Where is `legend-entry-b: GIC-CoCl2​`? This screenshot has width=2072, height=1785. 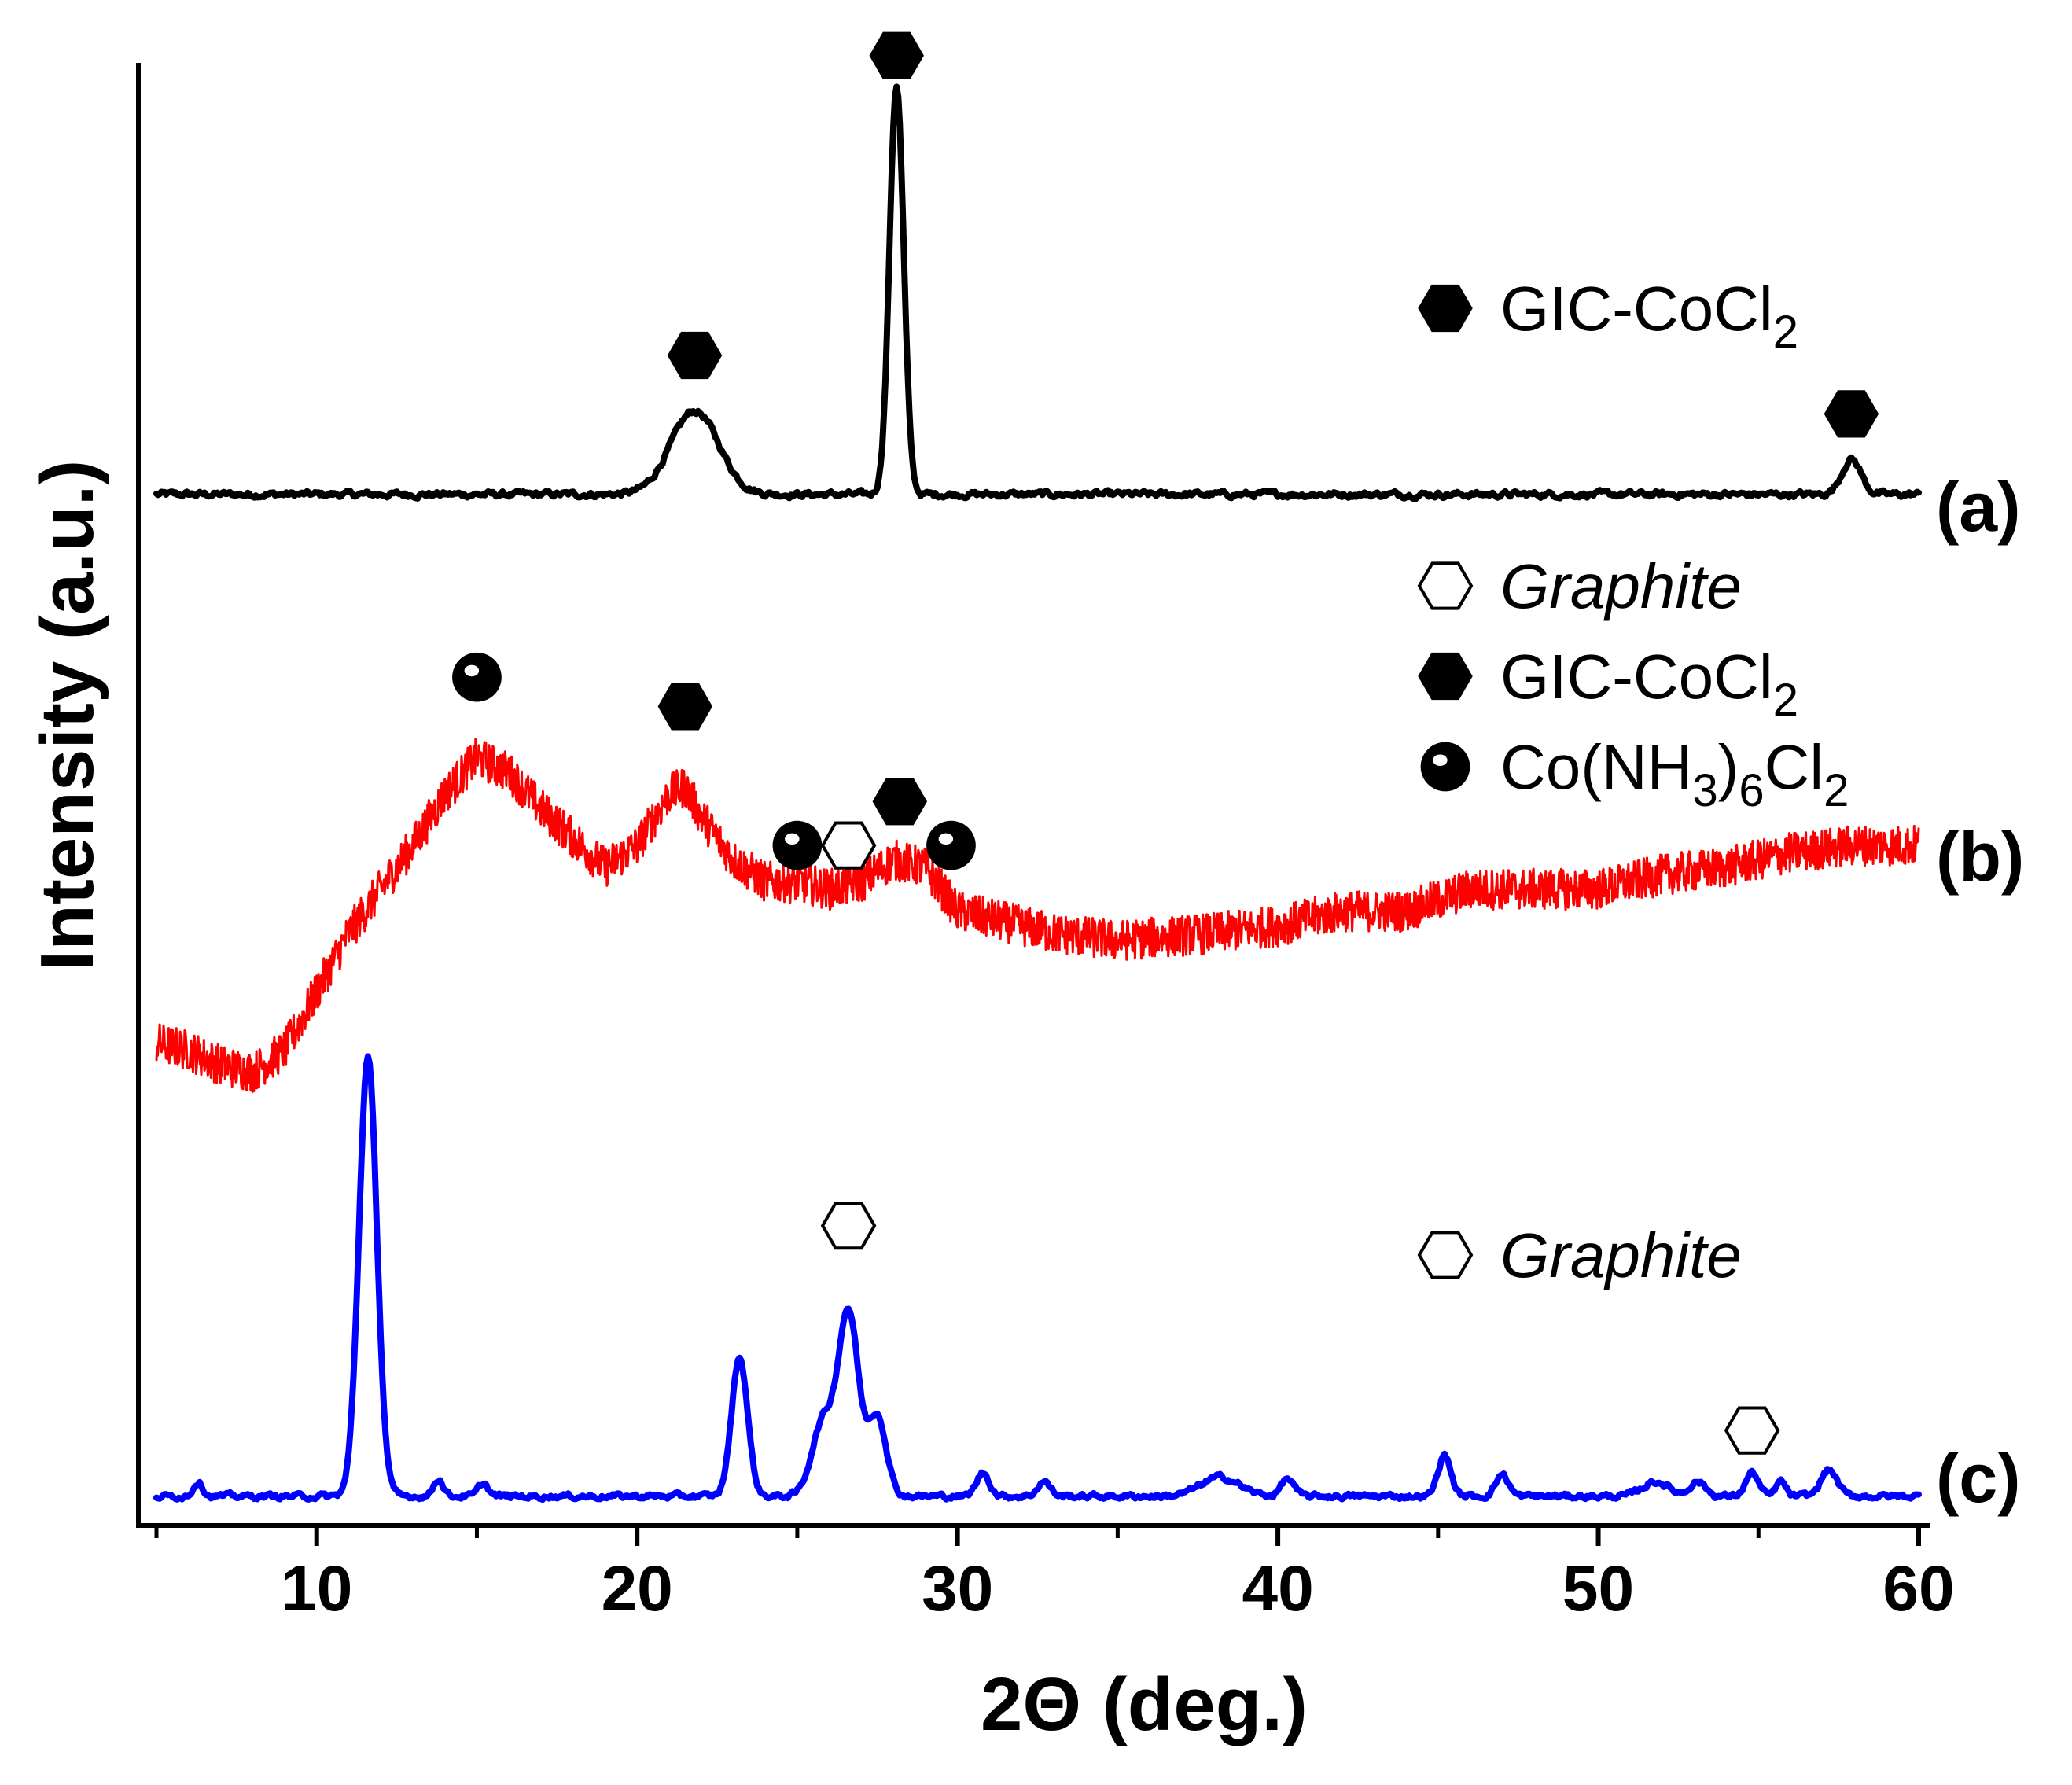 legend-entry-b: GIC-CoCl2​ is located at coordinates (1608, 684).